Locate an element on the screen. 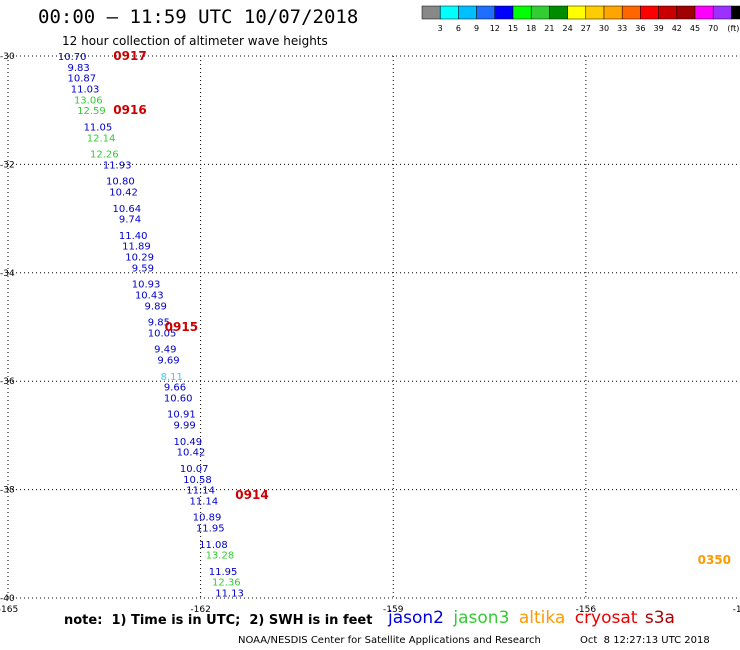  altika-point: 0350 is located at coordinates (714, 560).